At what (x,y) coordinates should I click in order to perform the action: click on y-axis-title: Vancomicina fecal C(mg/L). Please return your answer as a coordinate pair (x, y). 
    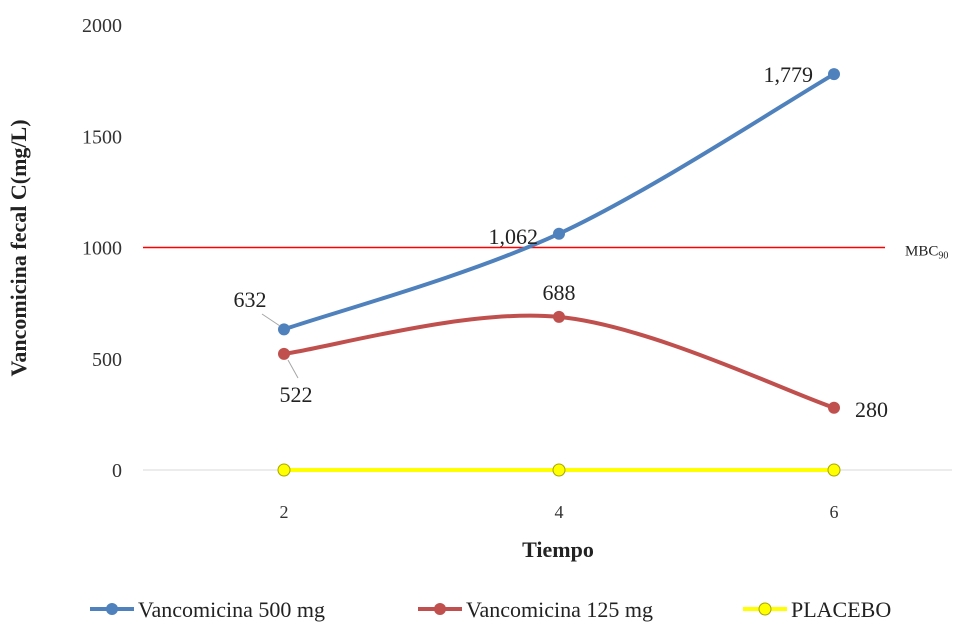
    Looking at the image, I should click on (18, 247).